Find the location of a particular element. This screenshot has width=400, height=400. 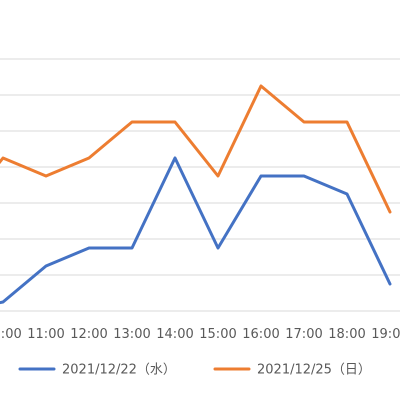

x-tick-label: 14:00 is located at coordinates (174, 334).